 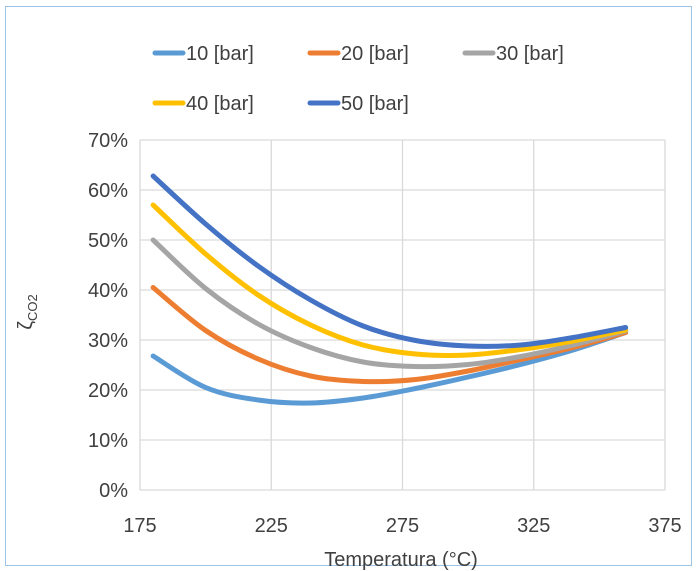 What do you see at coordinates (108, 291) in the screenshot?
I see `y-tick-label: 40%` at bounding box center [108, 291].